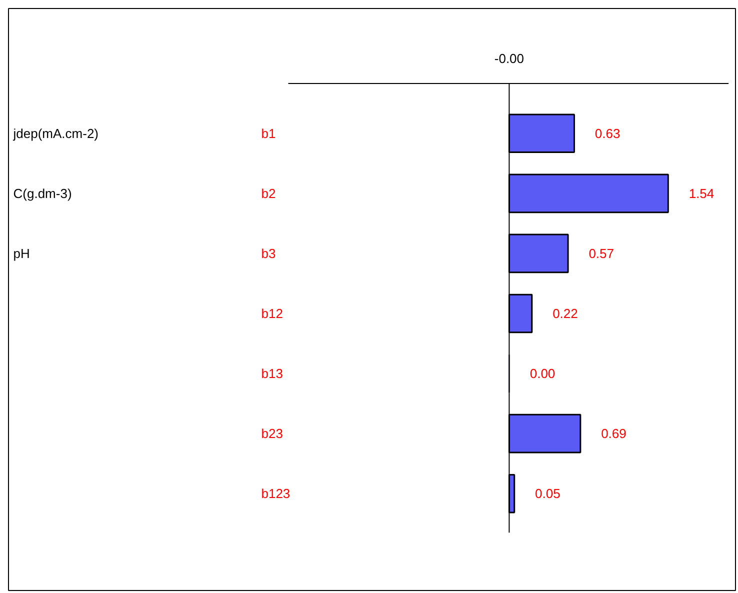  What do you see at coordinates (55, 133) in the screenshot?
I see `text: jdep(mA.cm-2)` at bounding box center [55, 133].